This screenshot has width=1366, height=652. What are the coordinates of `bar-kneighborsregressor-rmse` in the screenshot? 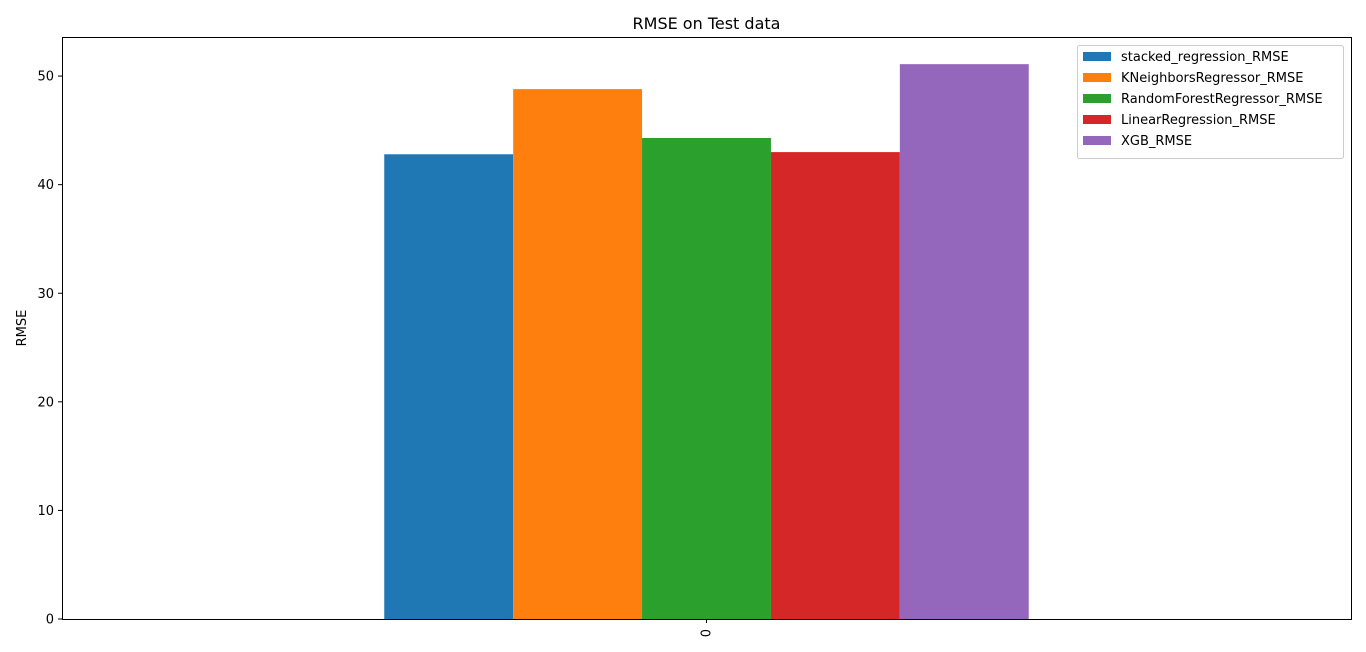 It's located at (578, 354).